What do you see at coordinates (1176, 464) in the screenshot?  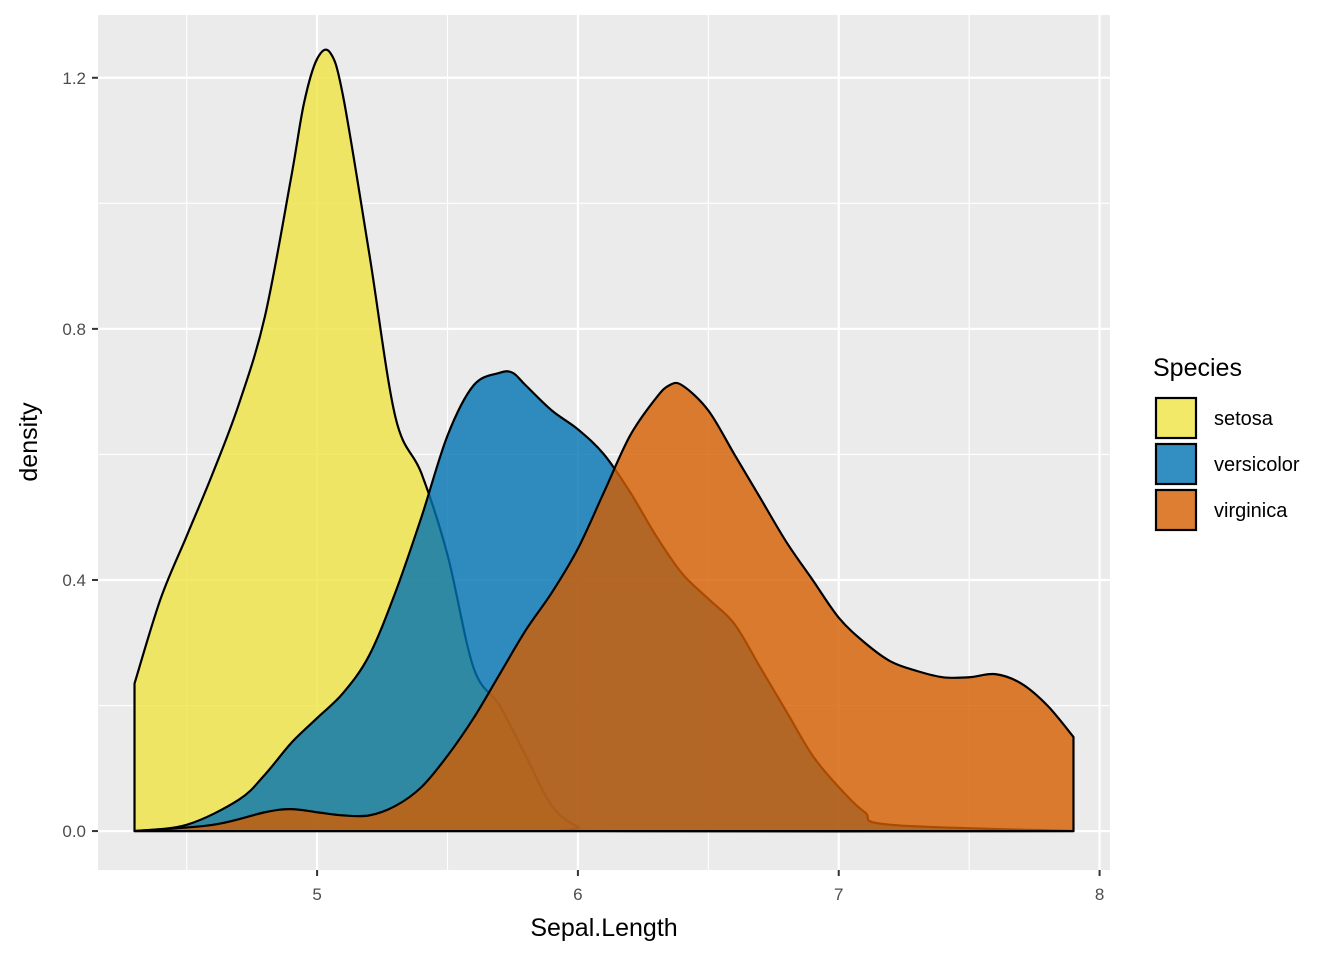 I see `legend-key-versicolor` at bounding box center [1176, 464].